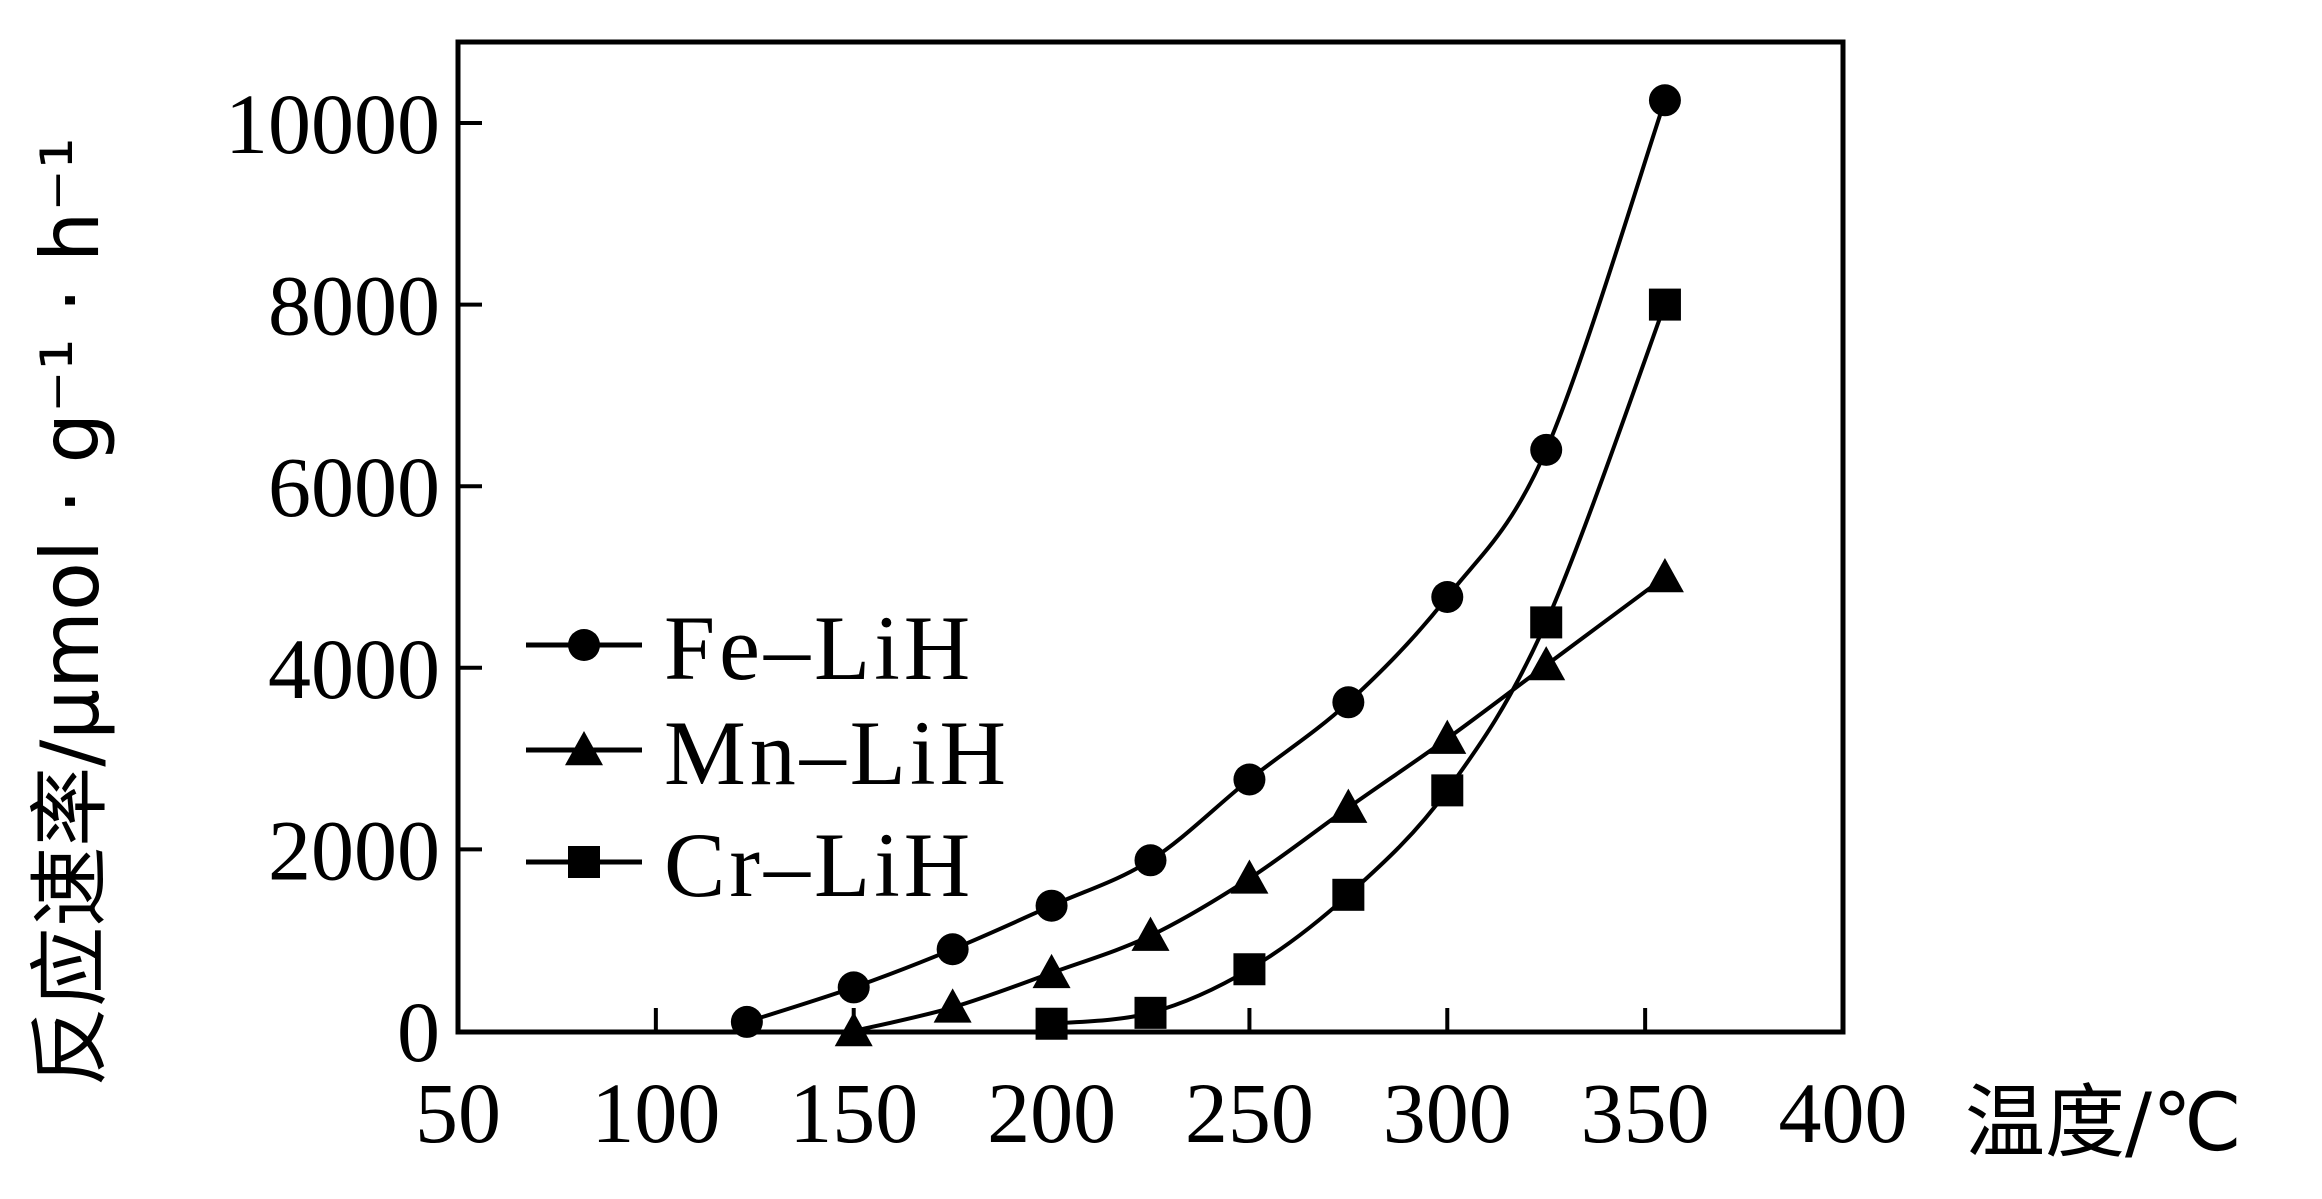 The height and width of the screenshot is (1199, 2322). Describe the element at coordinates (819, 865) in the screenshot. I see `legend-label: Cr–LiH` at that location.